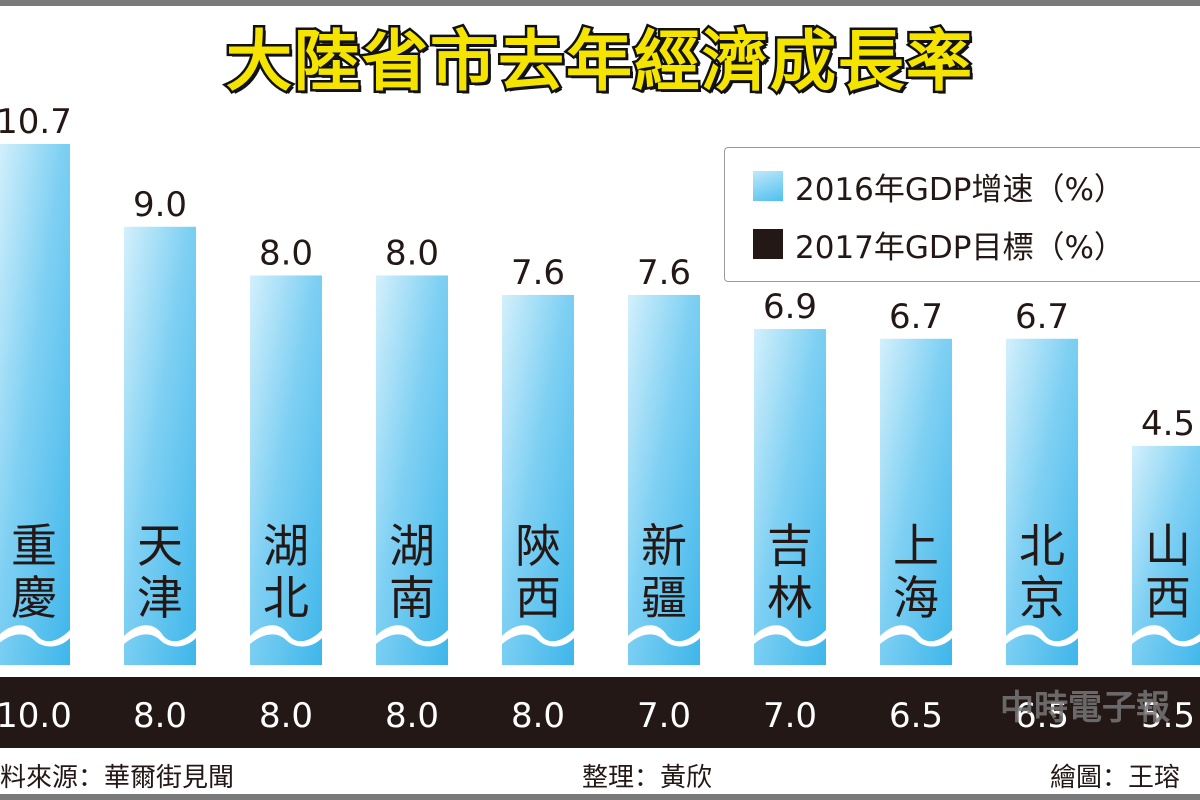 The image size is (1200, 800). I want to click on category-label-3-0: 湖, so click(412, 546).